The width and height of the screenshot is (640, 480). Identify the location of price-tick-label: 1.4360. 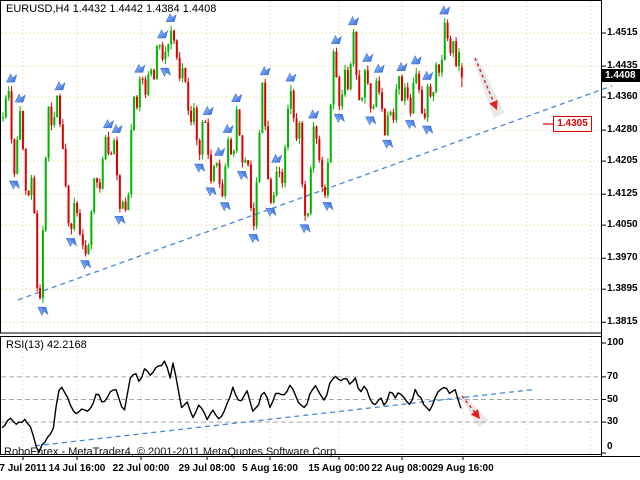
(622, 97).